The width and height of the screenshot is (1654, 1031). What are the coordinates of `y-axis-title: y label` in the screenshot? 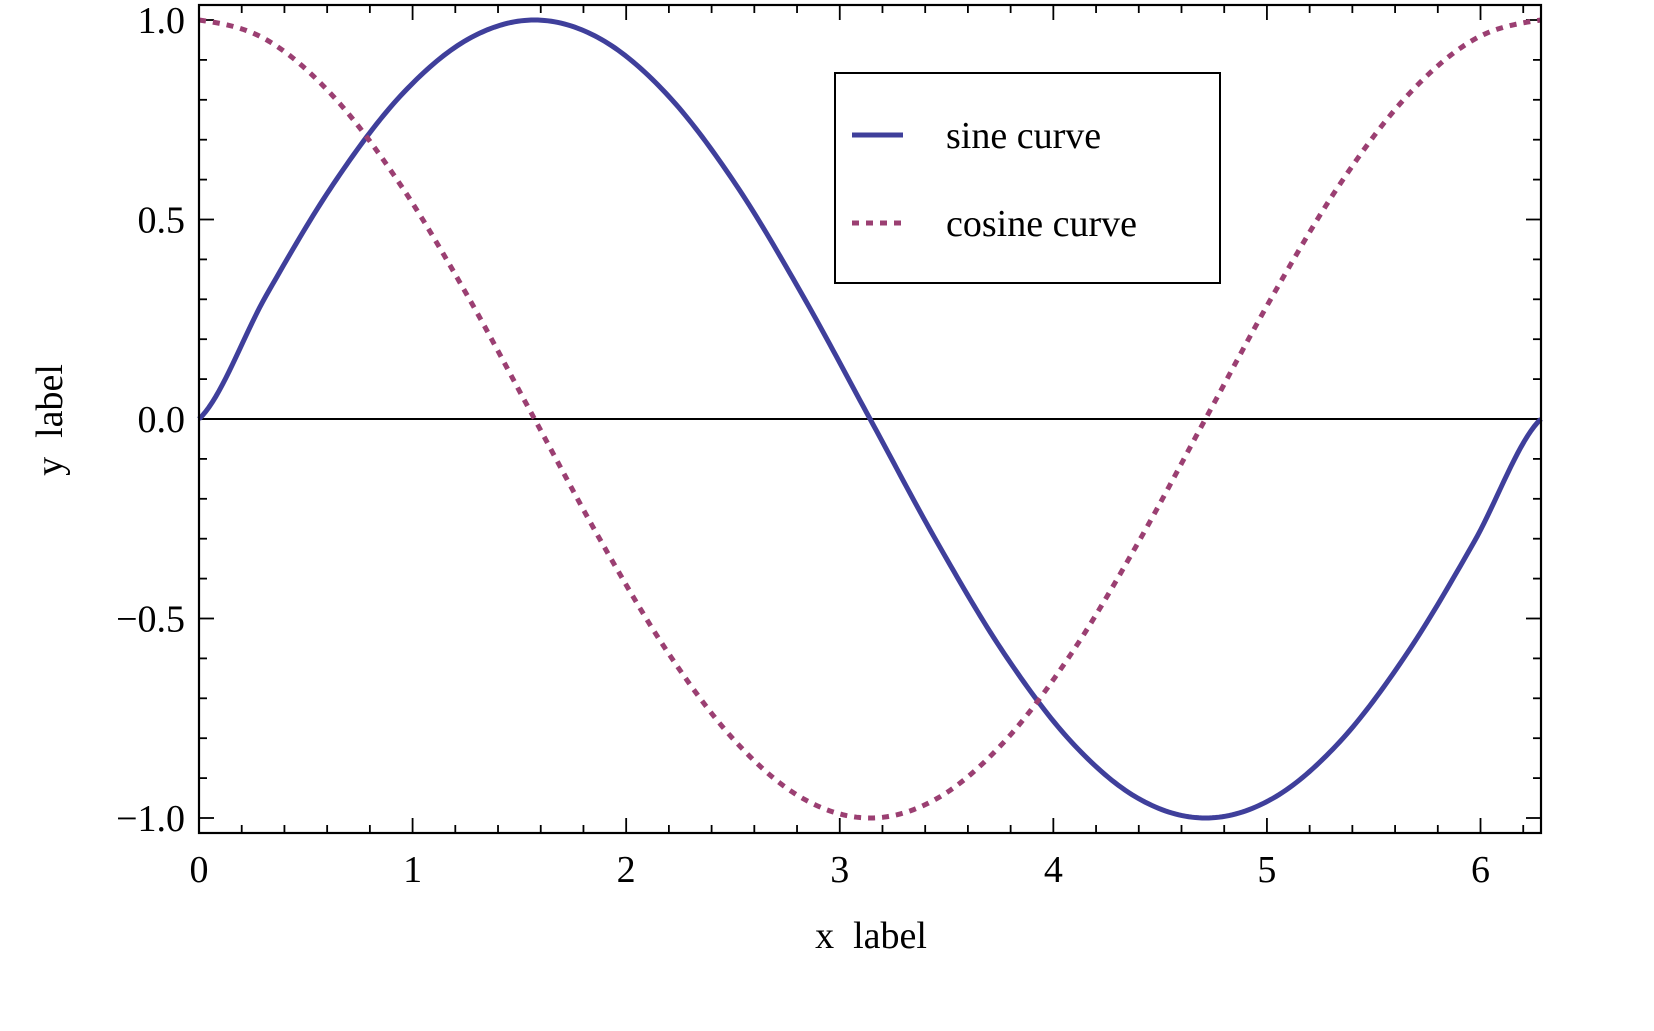 It's located at (50, 420).